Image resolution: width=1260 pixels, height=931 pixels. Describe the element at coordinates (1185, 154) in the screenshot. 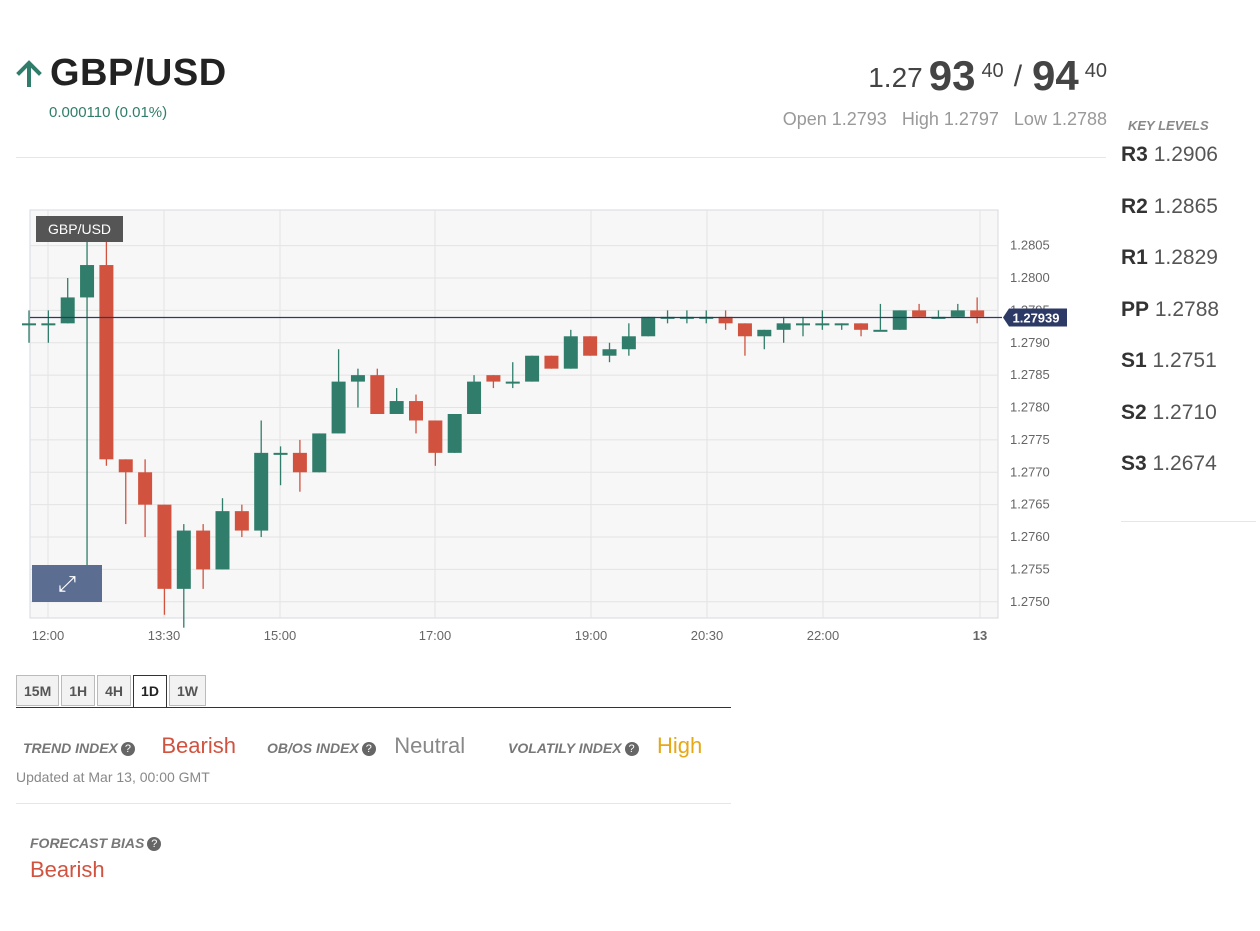

I see `level-value: 1.2906` at that location.